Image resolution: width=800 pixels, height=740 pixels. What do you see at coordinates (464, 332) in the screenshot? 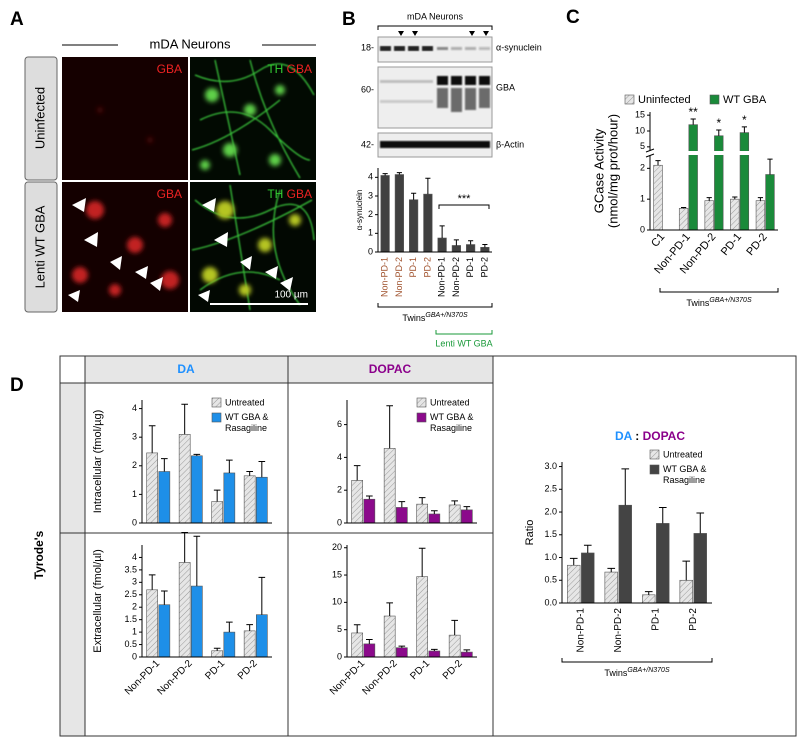
I see `lenti-bracket` at bounding box center [464, 332].